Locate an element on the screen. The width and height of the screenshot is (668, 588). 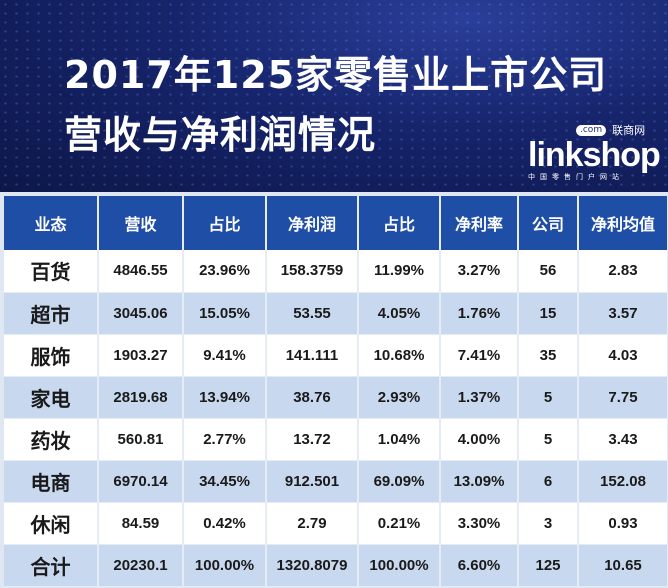
table-cell: 0.42% is located at coordinates (225, 523).